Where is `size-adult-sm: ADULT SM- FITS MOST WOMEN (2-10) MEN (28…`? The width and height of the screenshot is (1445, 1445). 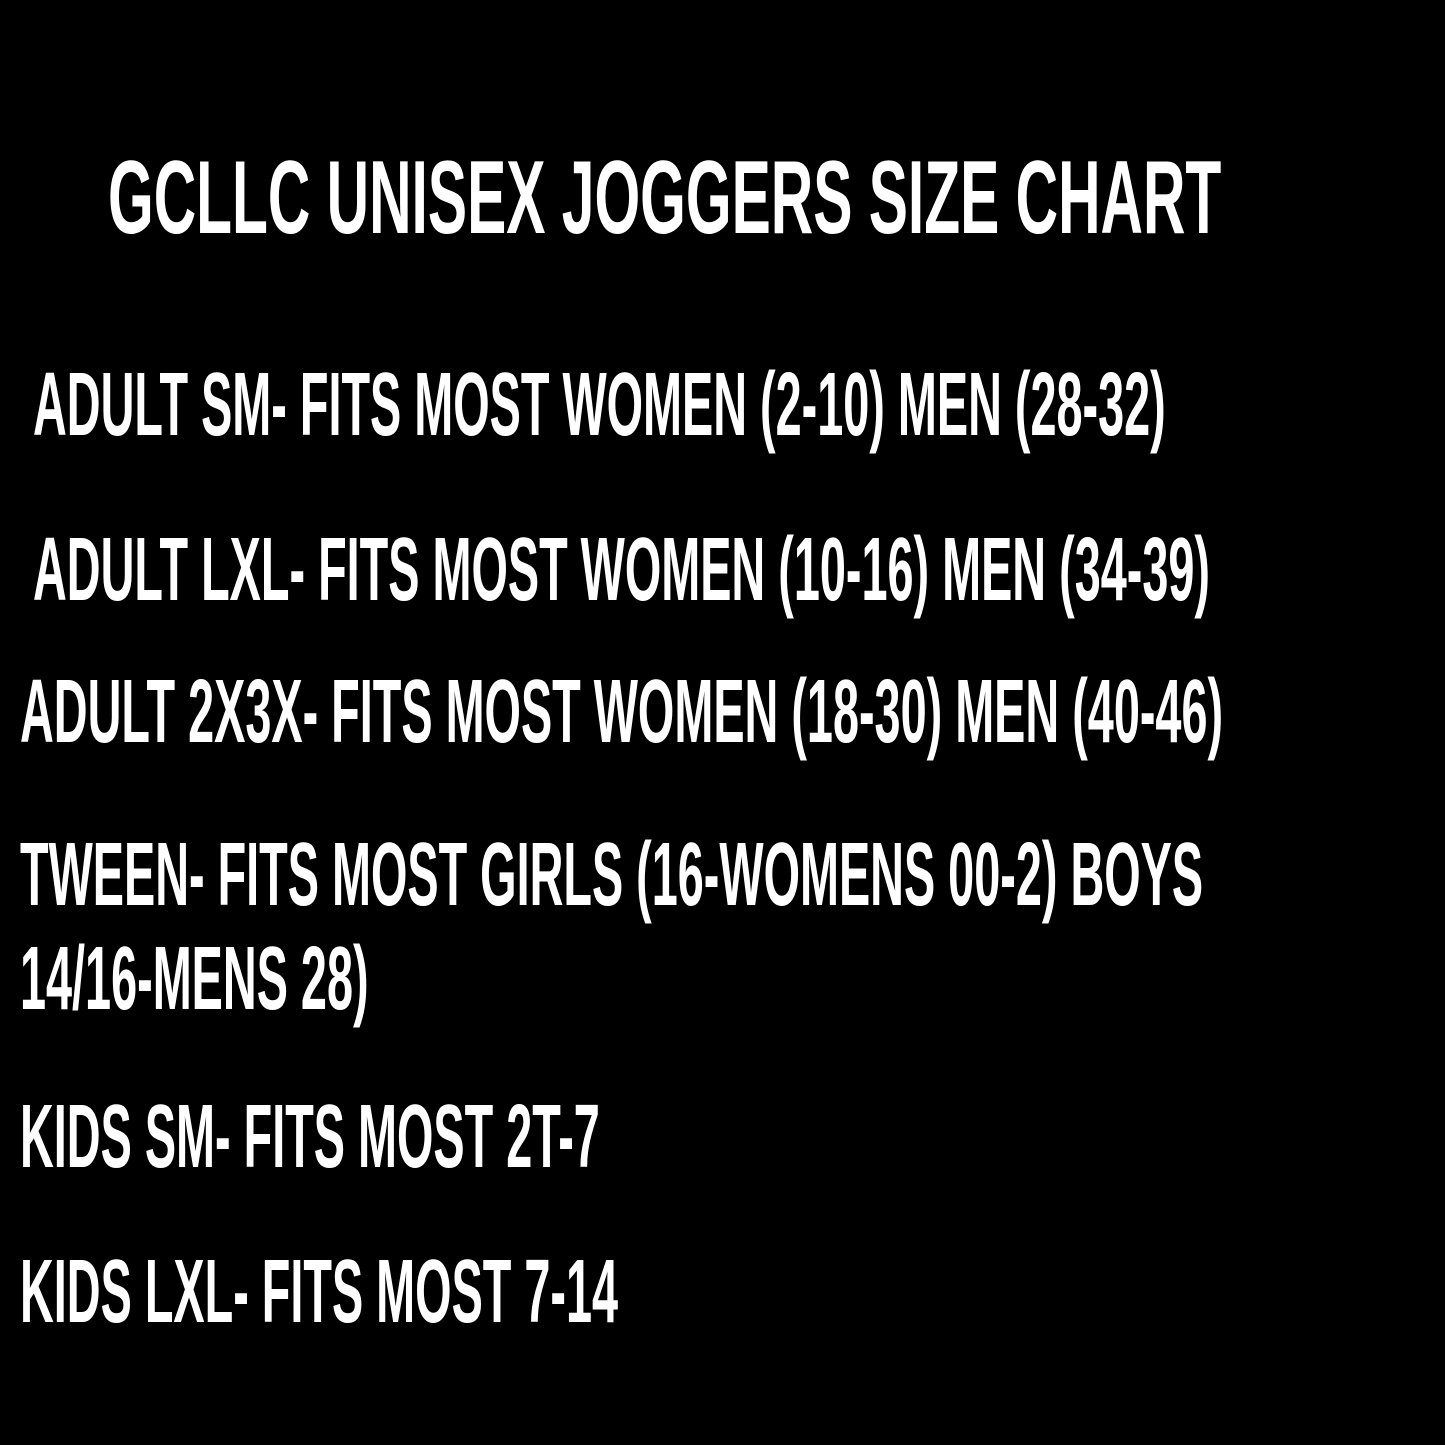
size-adult-sm: ADULT SM- FITS MOST WOMEN (2-10) MEN (28… is located at coordinates (599, 405).